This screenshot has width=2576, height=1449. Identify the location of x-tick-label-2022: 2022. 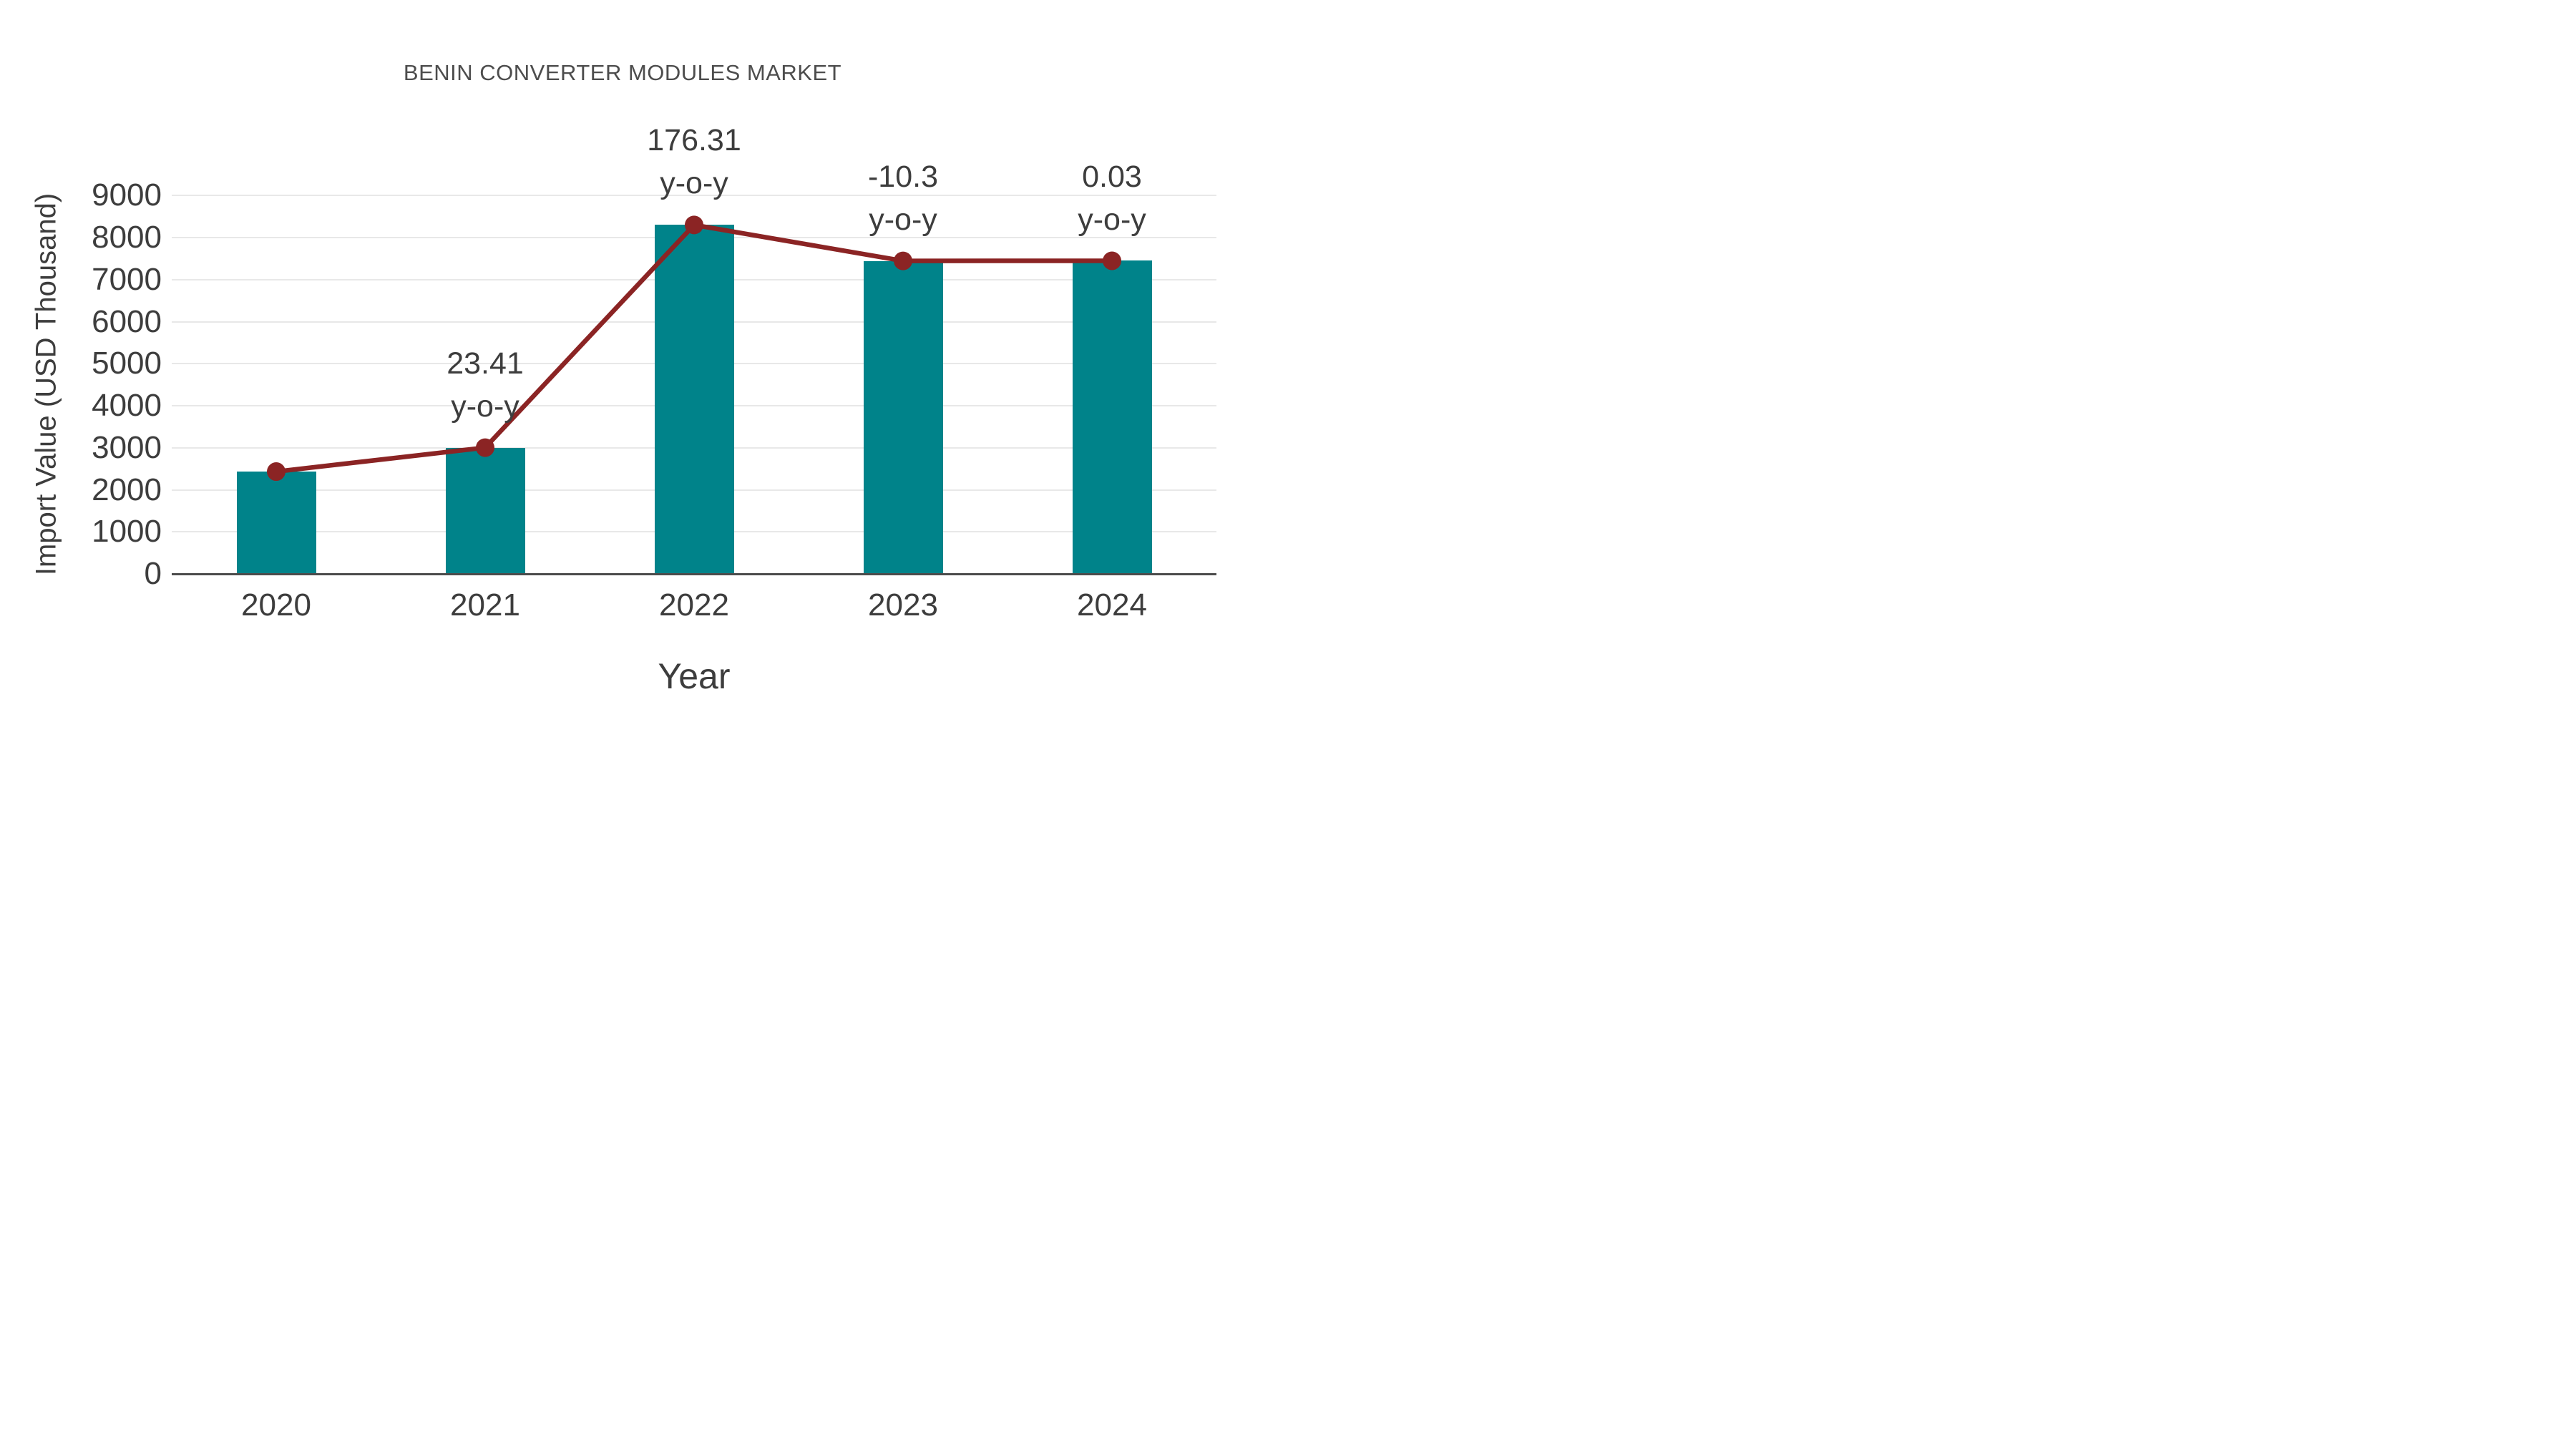
(694, 605).